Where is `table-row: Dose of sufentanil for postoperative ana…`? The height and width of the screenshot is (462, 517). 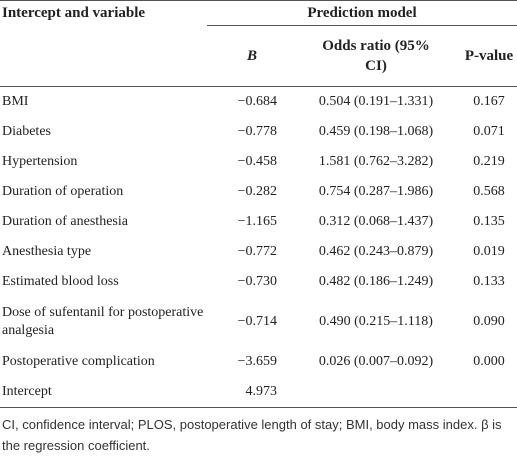 table-row: Dose of sufentanil for postoperative ana… is located at coordinates (258, 322).